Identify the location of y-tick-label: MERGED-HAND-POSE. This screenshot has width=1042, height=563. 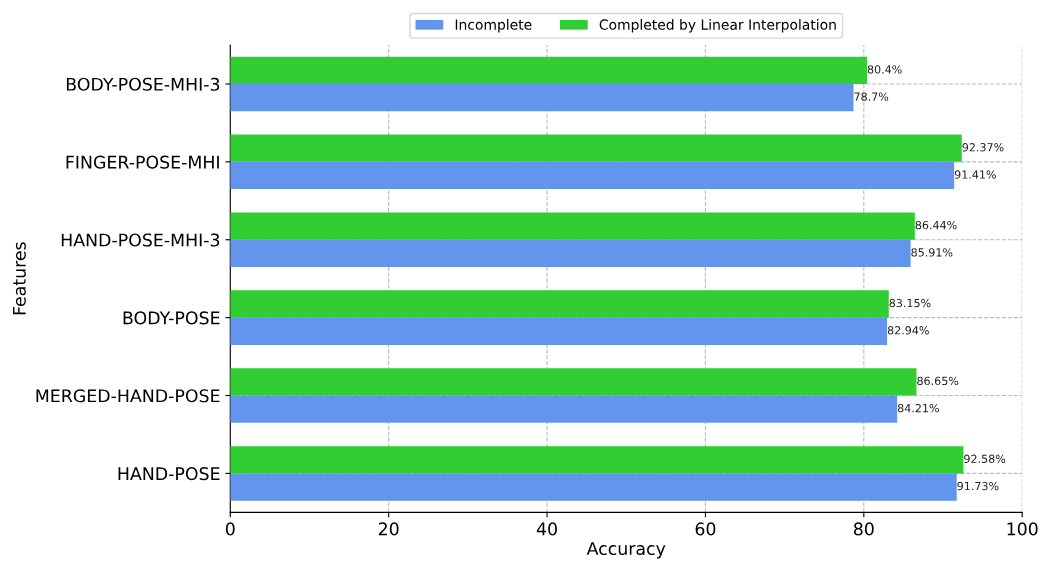
(128, 396).